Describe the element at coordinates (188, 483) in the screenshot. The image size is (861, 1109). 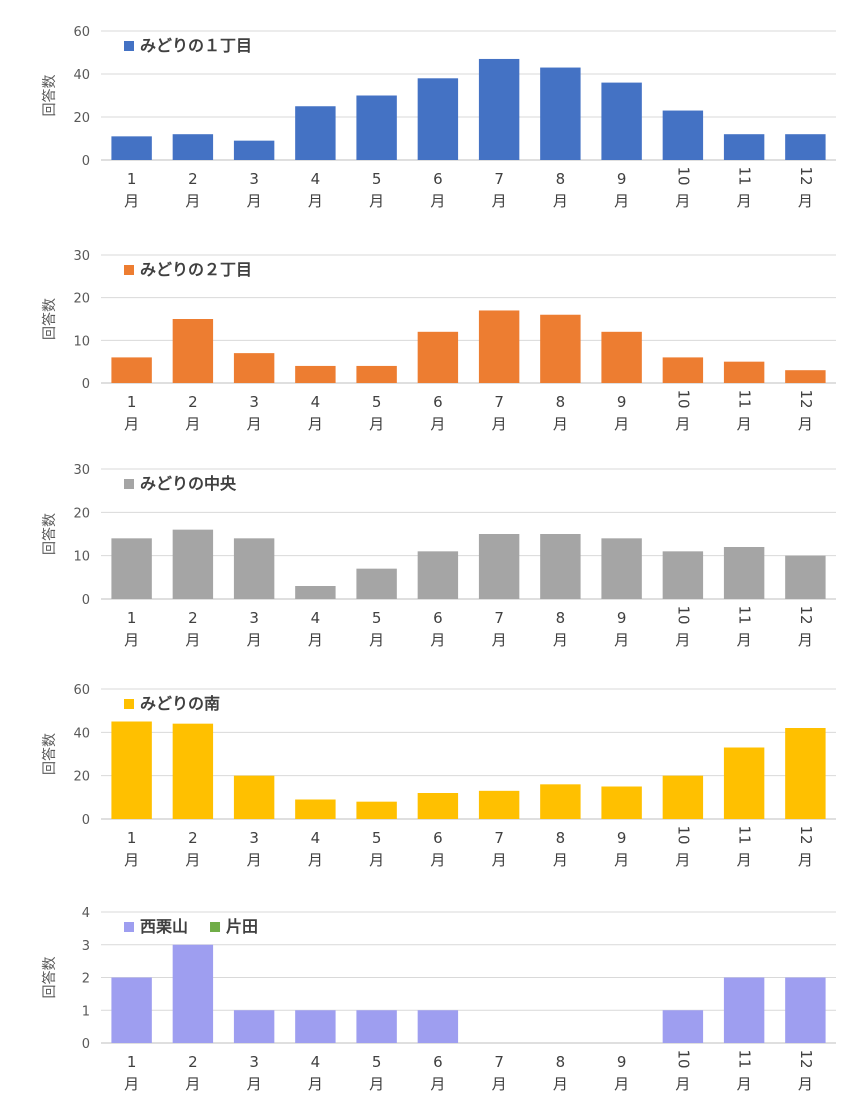
I see `legend-label: みどりの中央` at that location.